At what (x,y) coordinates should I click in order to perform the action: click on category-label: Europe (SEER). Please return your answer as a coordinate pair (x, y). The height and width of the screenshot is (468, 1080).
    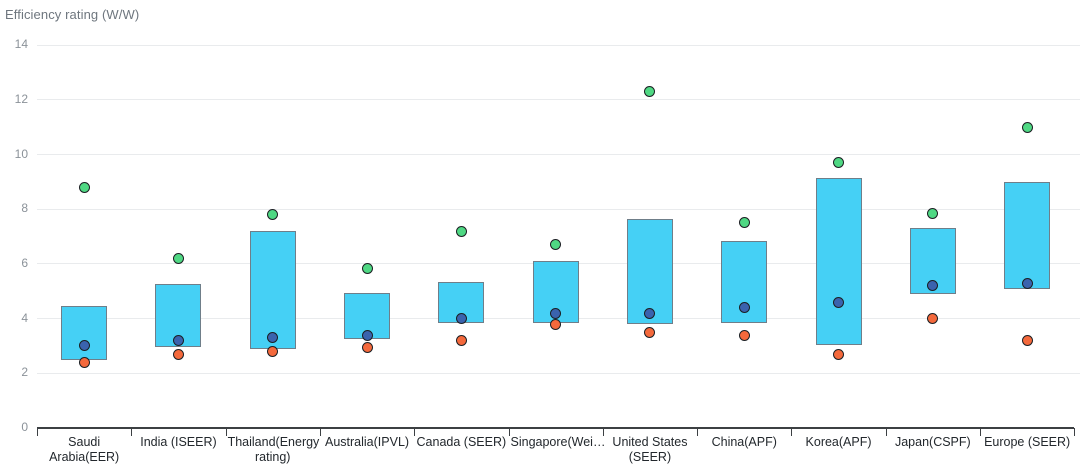
    Looking at the image, I should click on (1027, 442).